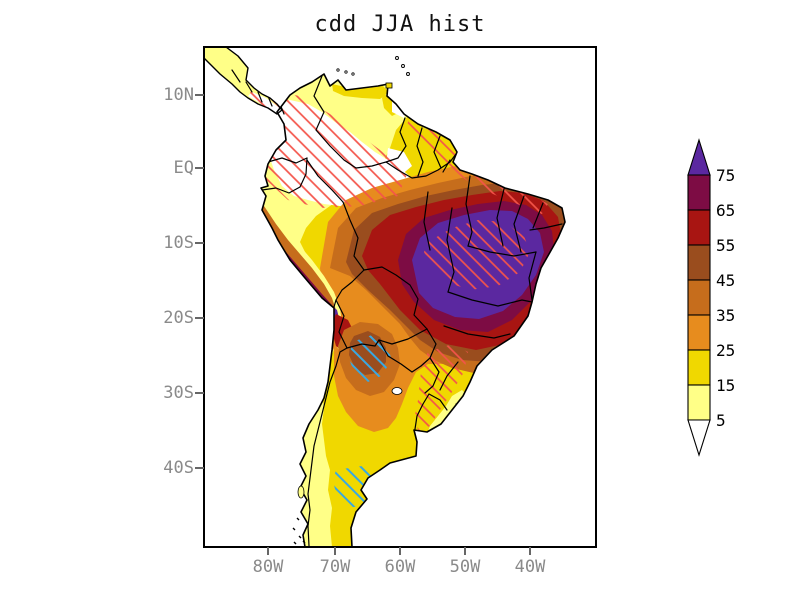 The height and width of the screenshot is (600, 800). What do you see at coordinates (297, 259) in the screenshot?
I see `fill-peru-coast-strip` at bounding box center [297, 259].